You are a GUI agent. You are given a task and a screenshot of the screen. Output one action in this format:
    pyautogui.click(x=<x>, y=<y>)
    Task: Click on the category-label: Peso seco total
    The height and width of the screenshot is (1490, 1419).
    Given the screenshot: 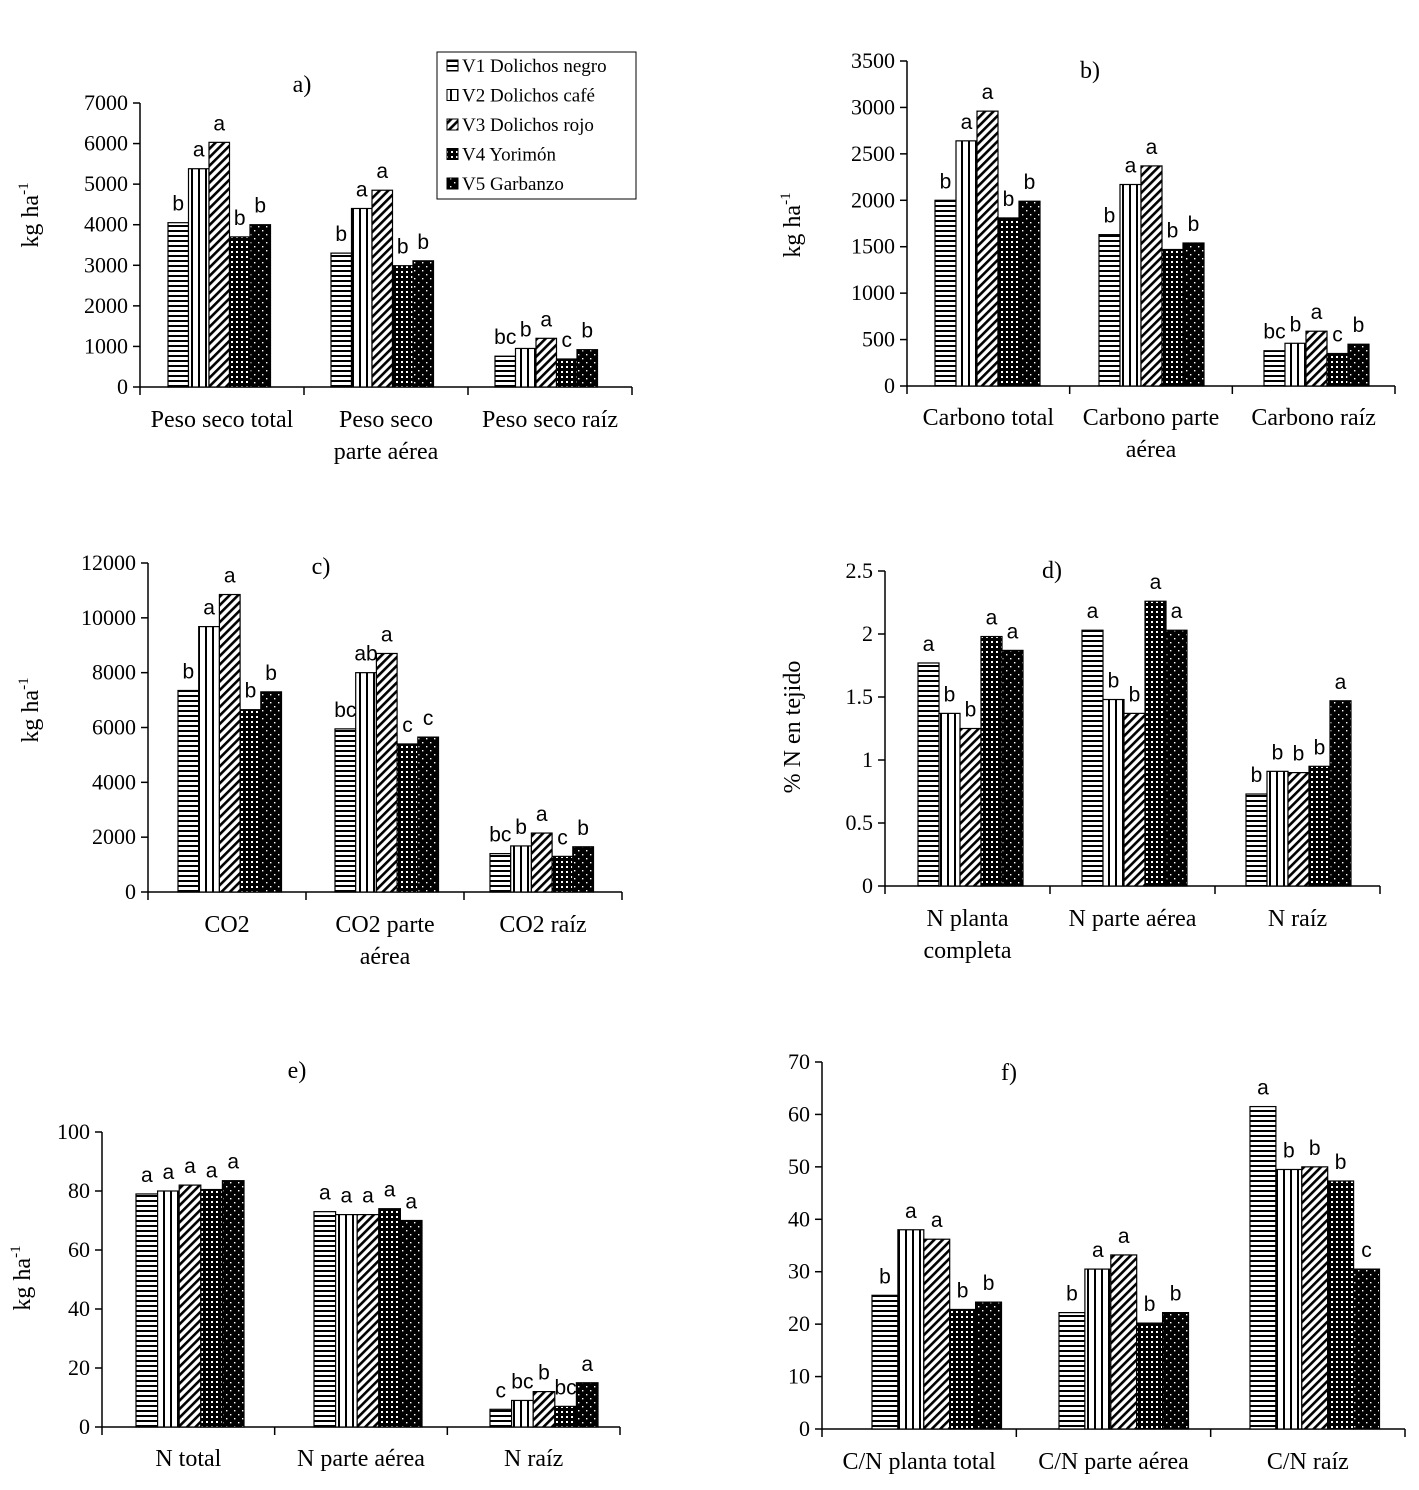 What is the action you would take?
    pyautogui.click(x=222, y=420)
    